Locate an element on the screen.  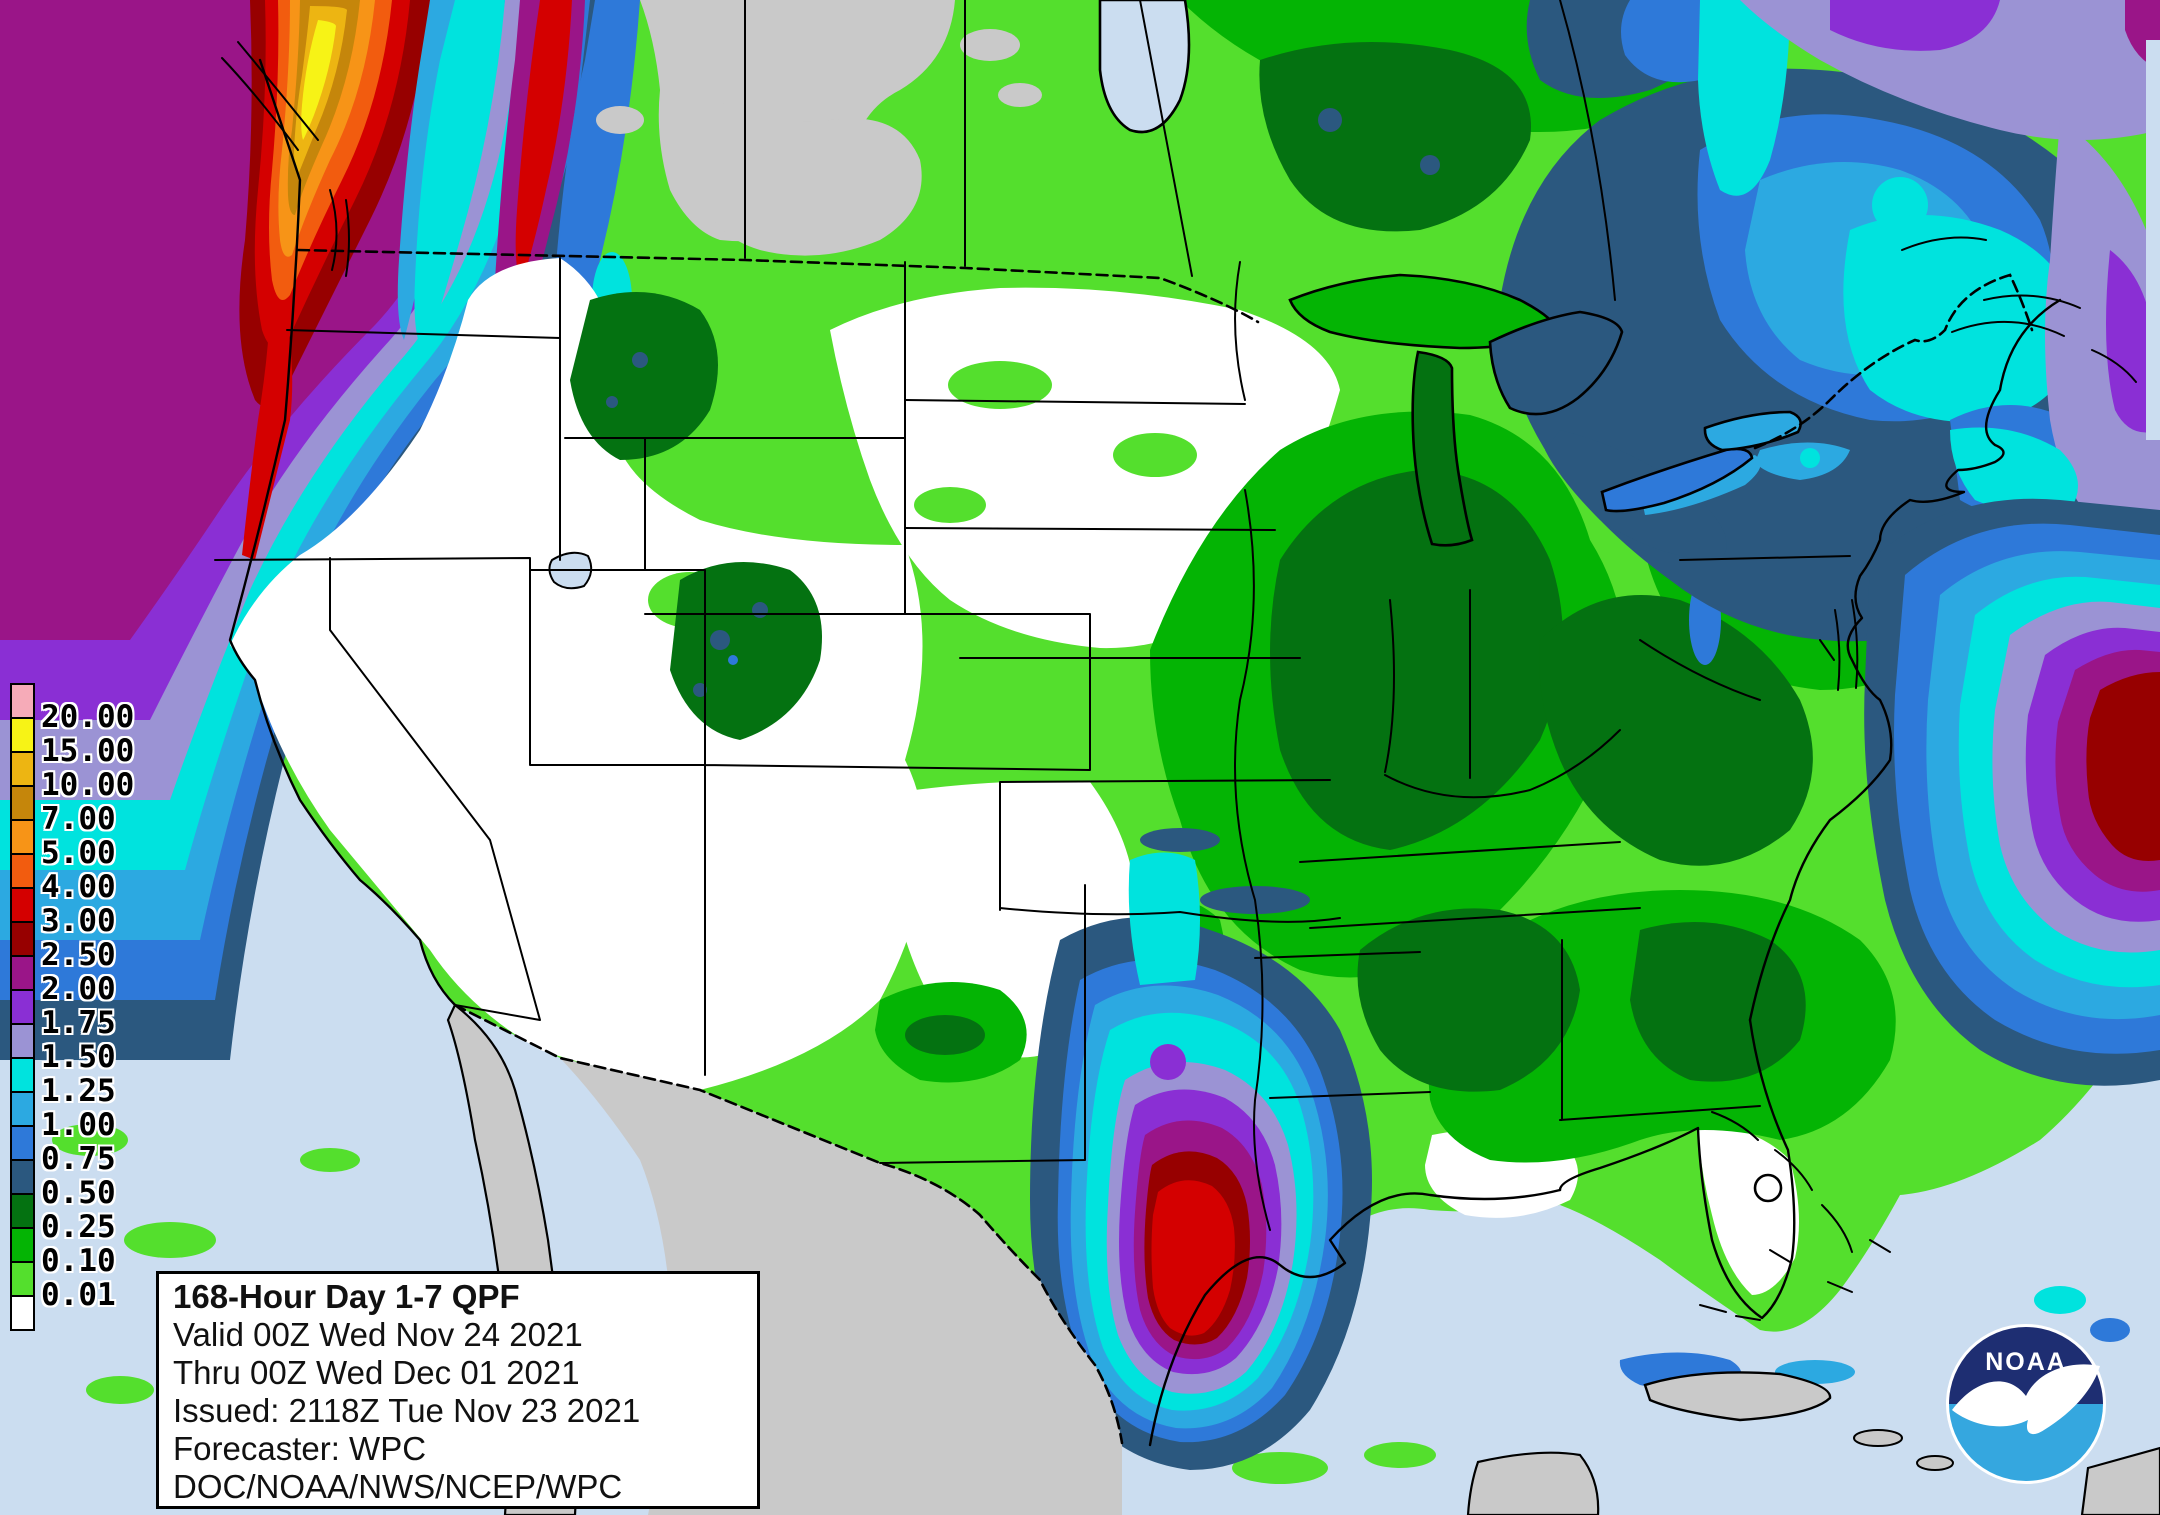
legend-label: 2.50 is located at coordinates (78, 955).